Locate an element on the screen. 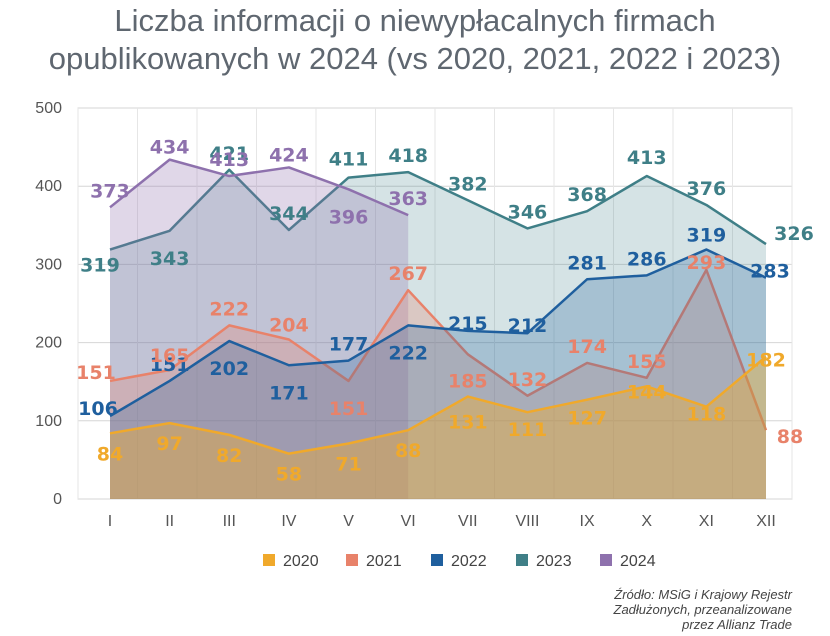  data-label-2020: 118 is located at coordinates (707, 415).